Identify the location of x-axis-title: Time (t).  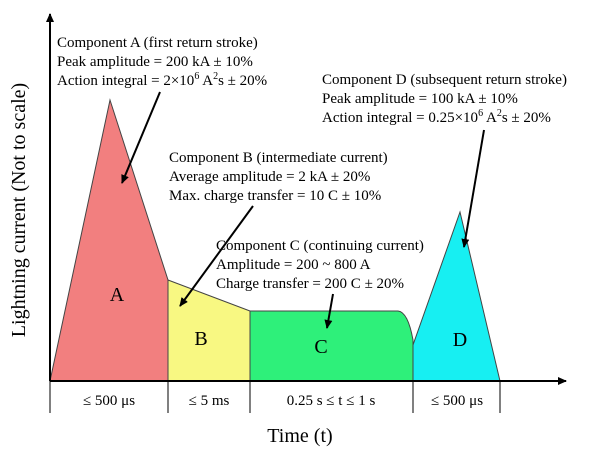
(299, 436).